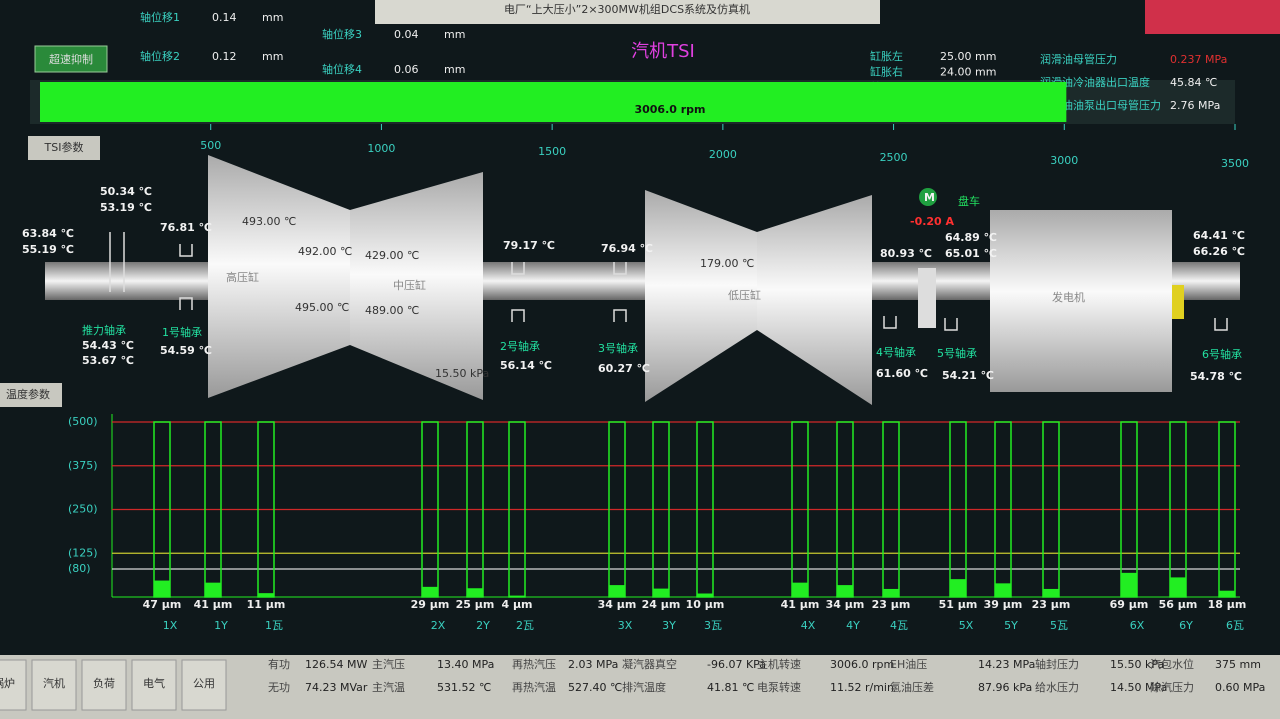  I want to click on speed-tick-label: 500, so click(210, 145).